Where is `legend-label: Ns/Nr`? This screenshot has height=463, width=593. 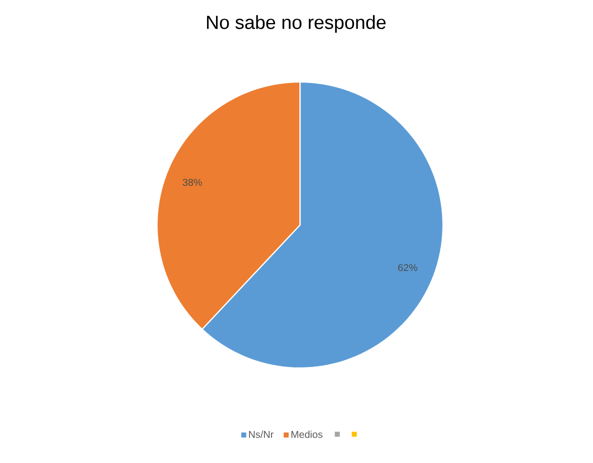 legend-label: Ns/Nr is located at coordinates (261, 434).